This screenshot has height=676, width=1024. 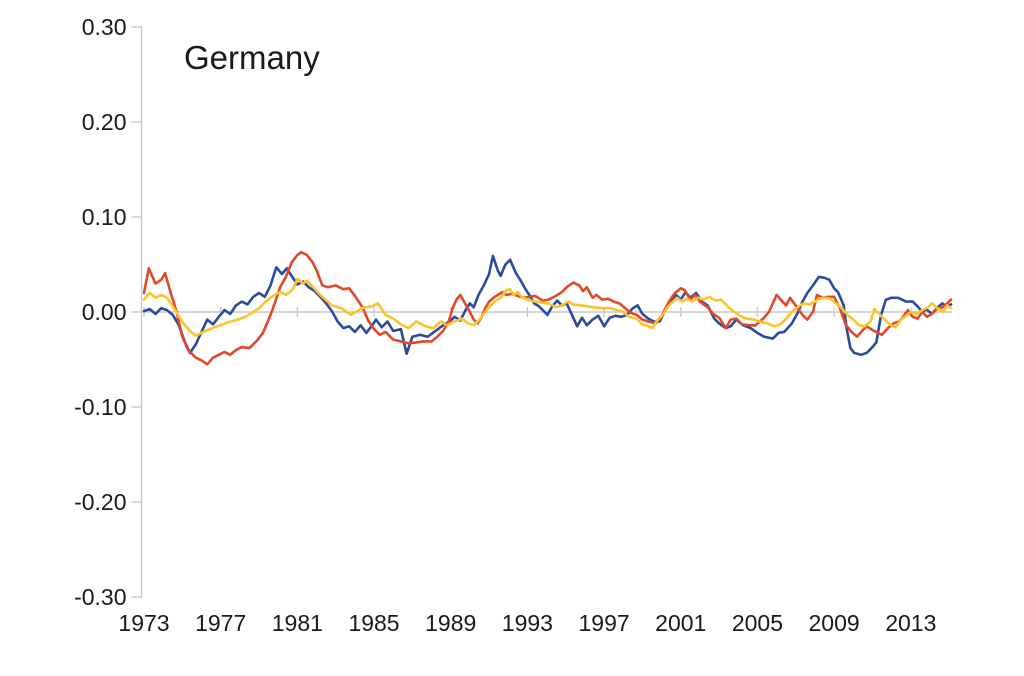 What do you see at coordinates (681, 623) in the screenshot?
I see `x-axis-tick-label: 2001` at bounding box center [681, 623].